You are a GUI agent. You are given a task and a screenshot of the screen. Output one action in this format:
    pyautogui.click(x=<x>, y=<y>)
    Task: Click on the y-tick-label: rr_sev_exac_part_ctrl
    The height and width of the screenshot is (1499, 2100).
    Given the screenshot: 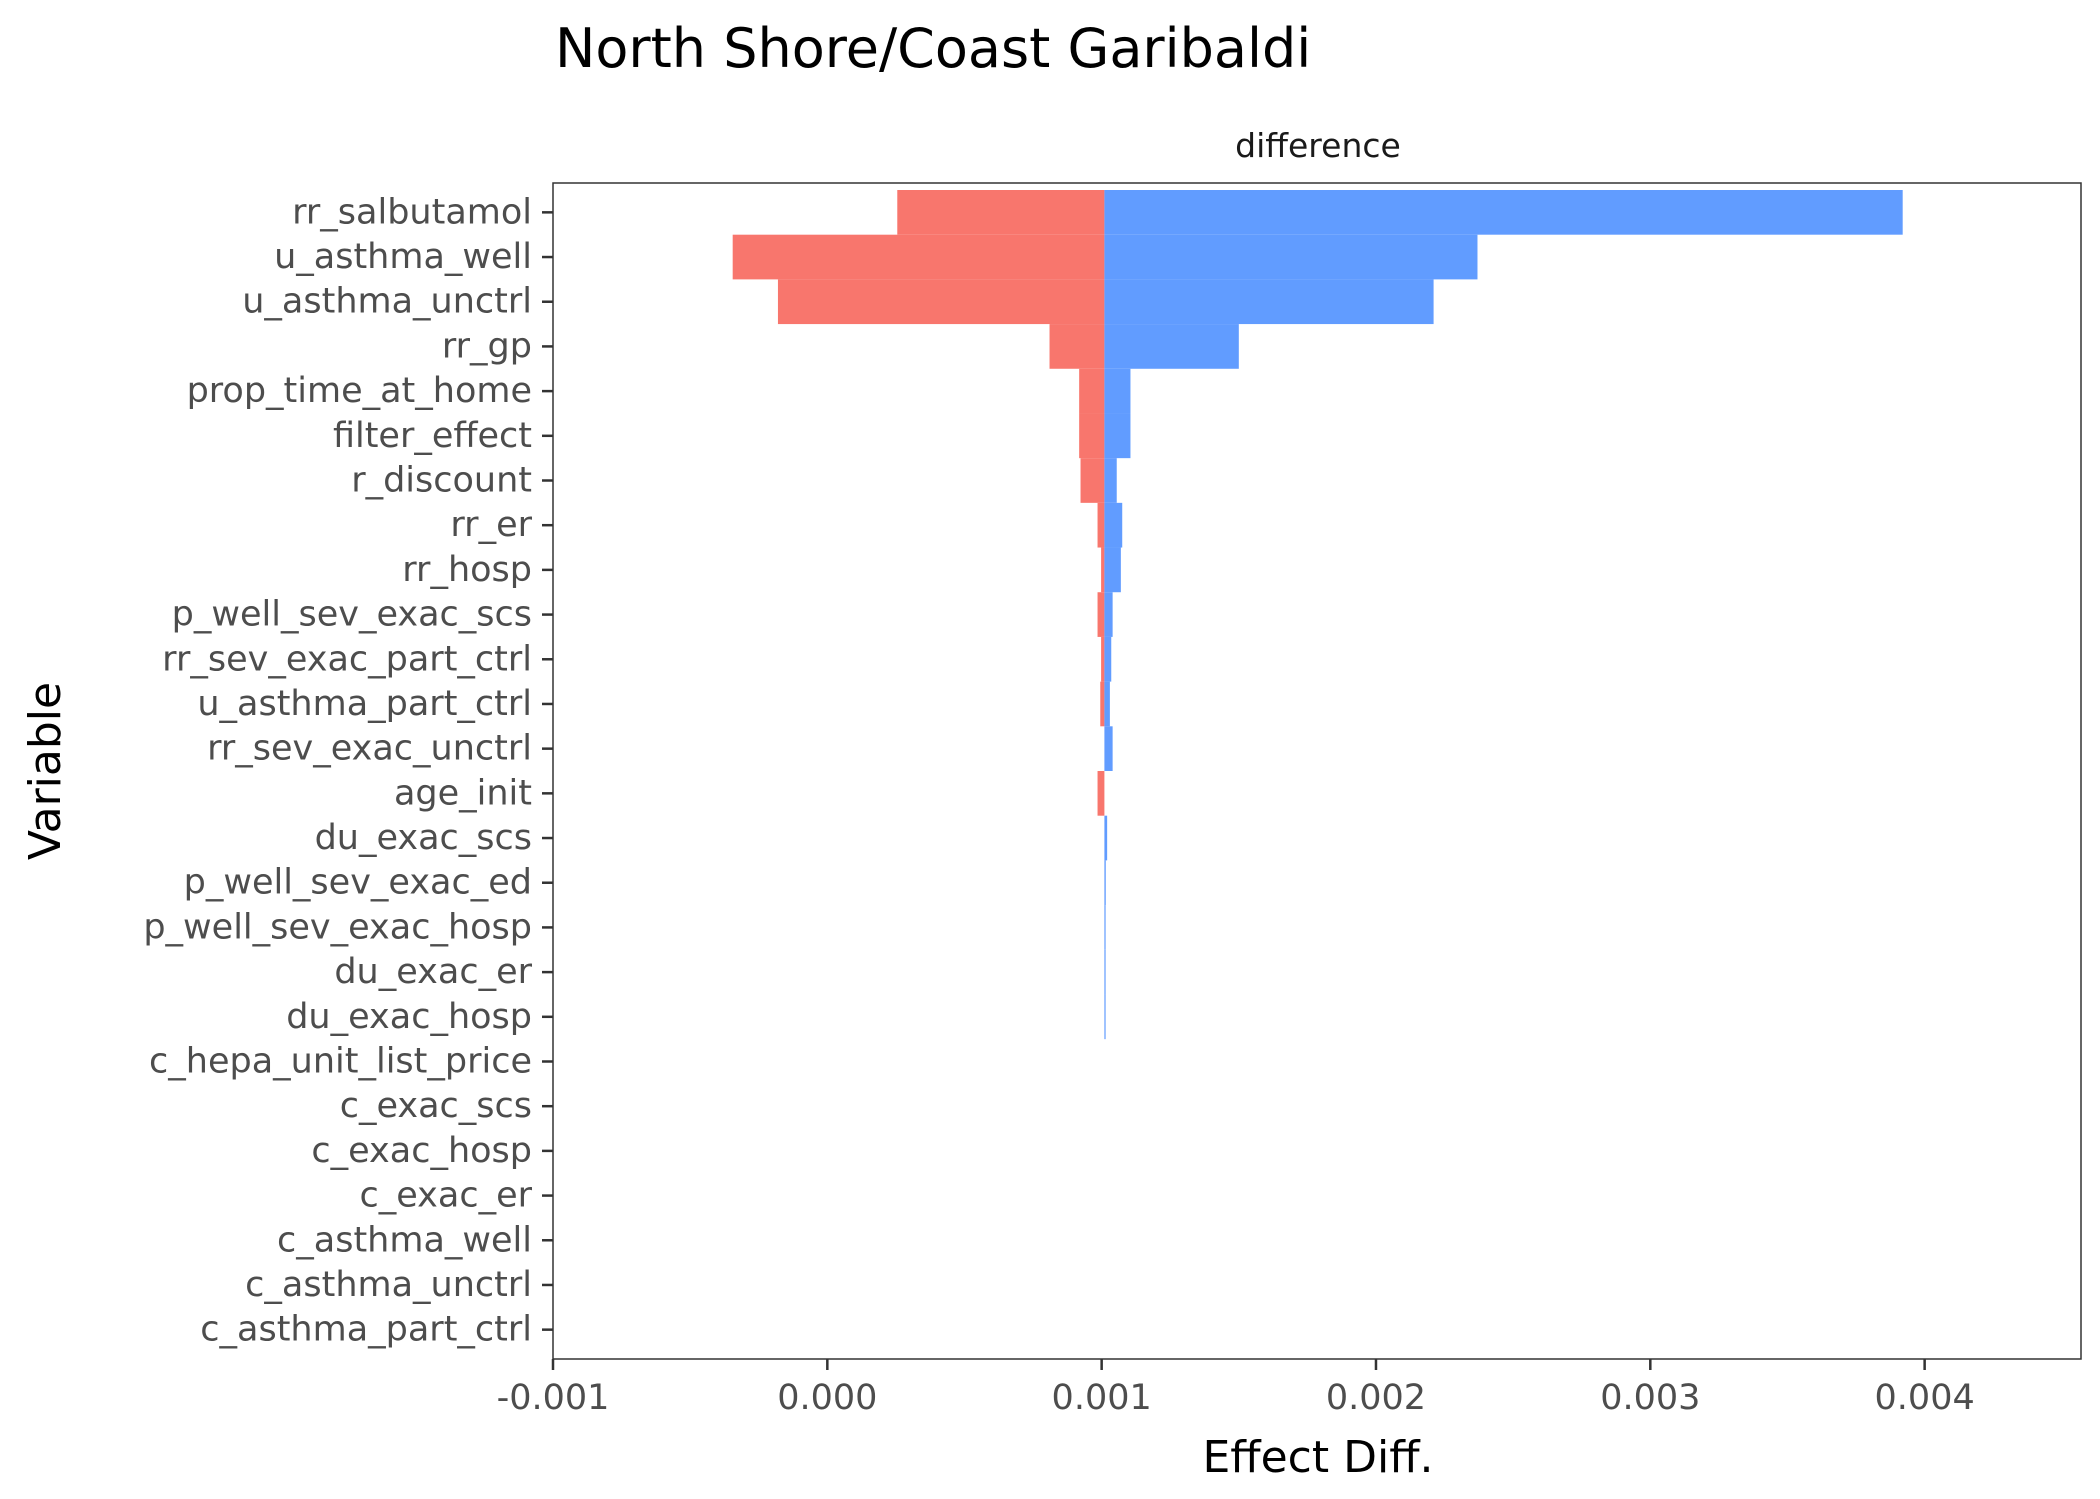 What is the action you would take?
    pyautogui.click(x=347, y=659)
    